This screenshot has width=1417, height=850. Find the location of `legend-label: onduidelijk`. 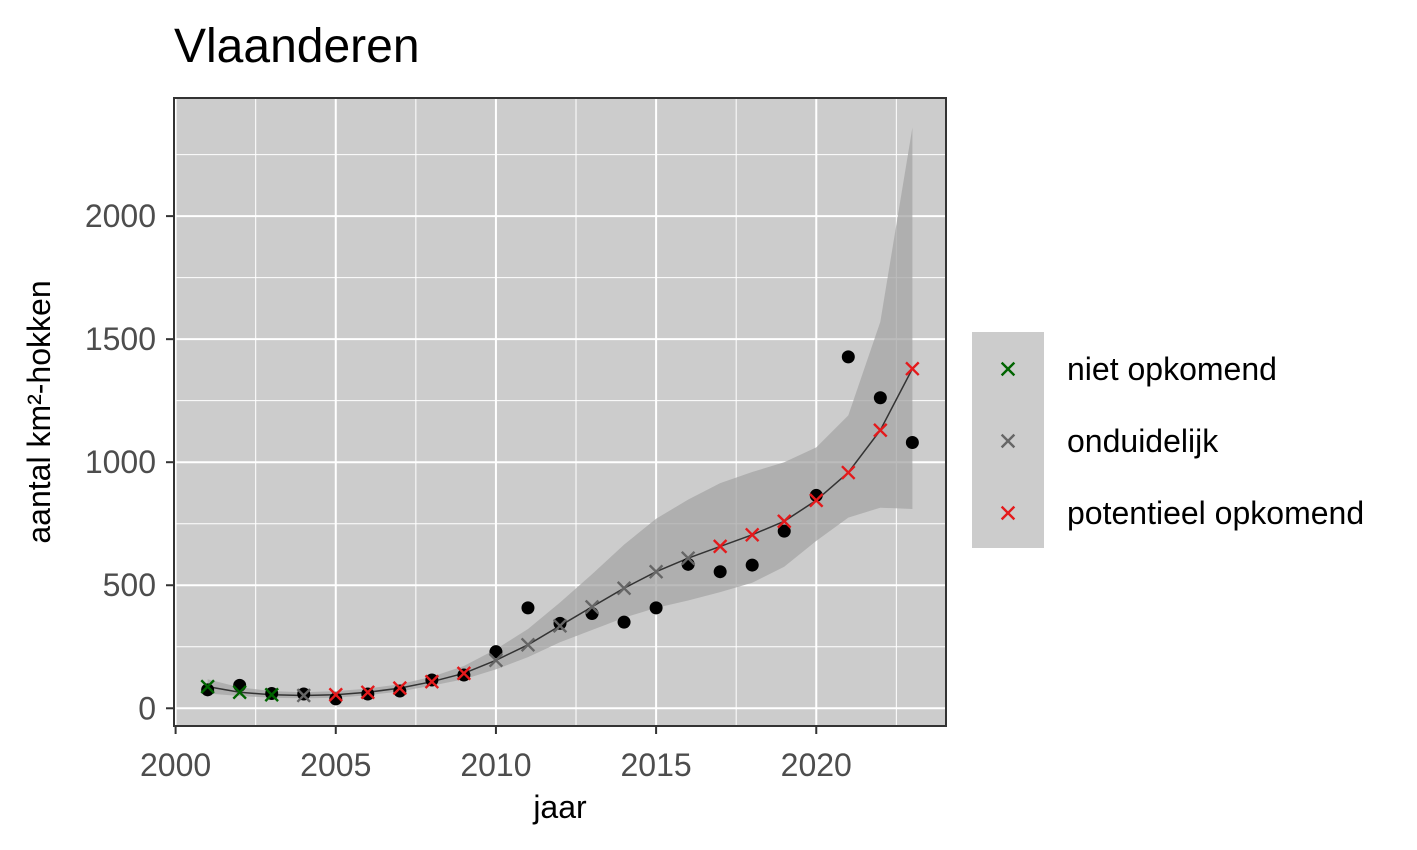

legend-label: onduidelijk is located at coordinates (1143, 441).